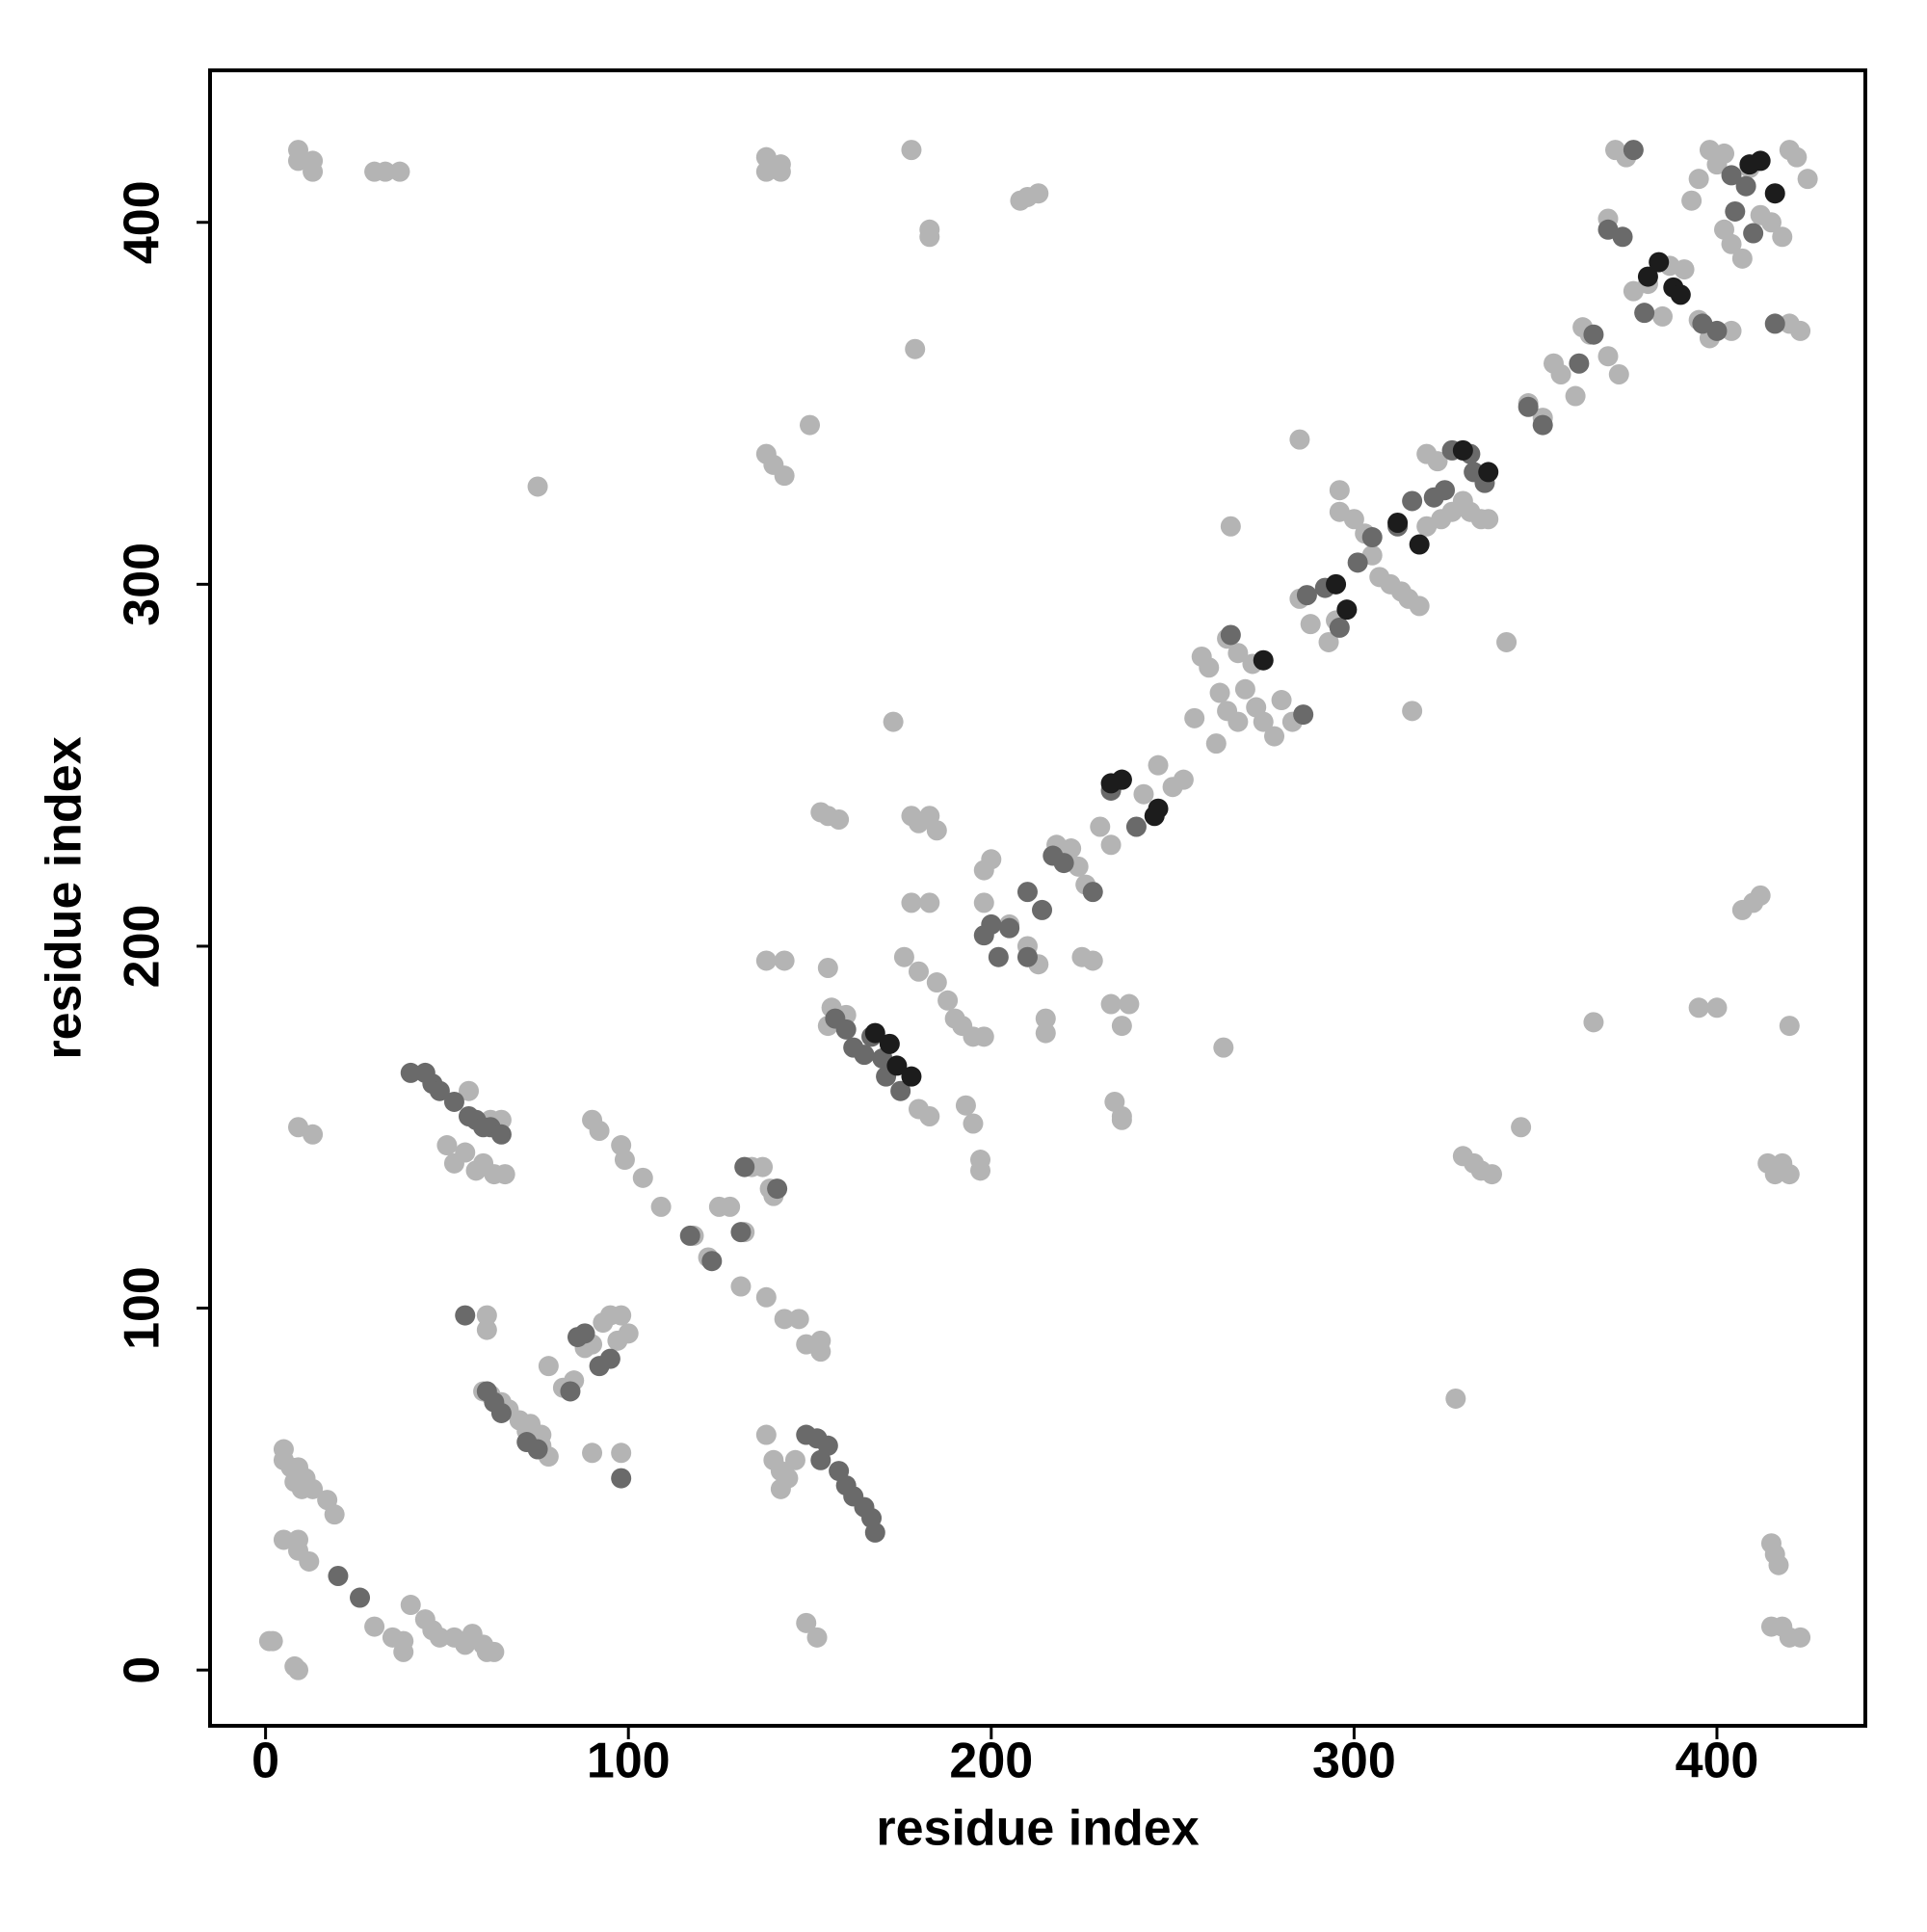 This screenshot has height=1932, width=1927. I want to click on y-tick-label: 0, so click(143, 1670).